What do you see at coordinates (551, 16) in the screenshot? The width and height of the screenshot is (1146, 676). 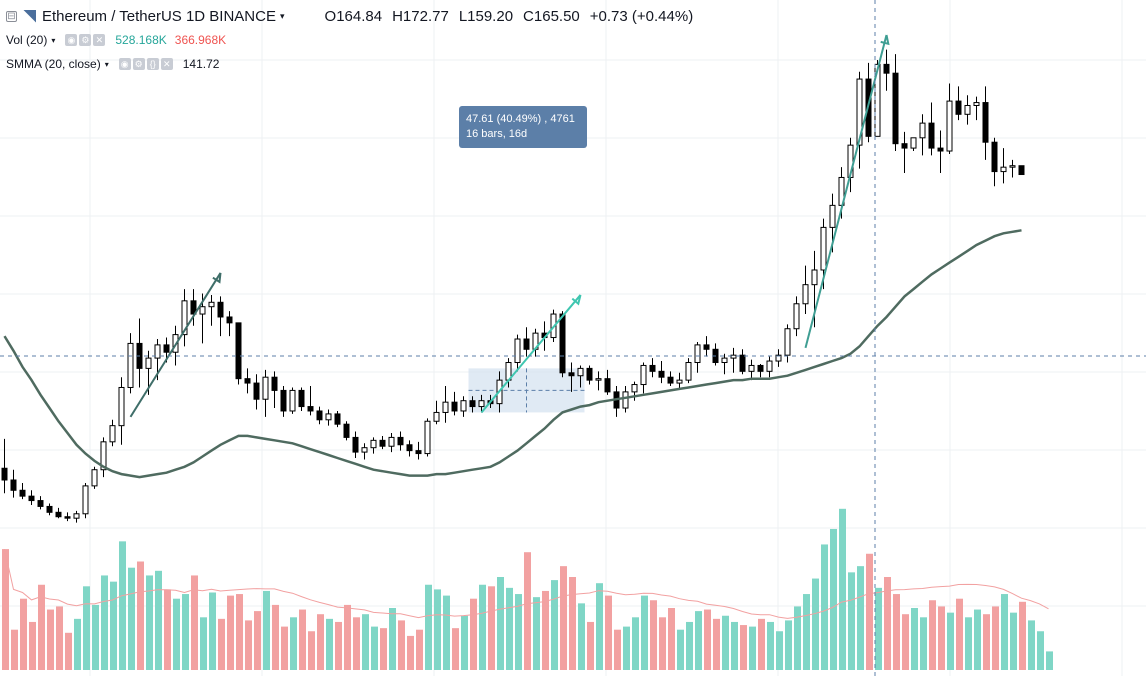 I see `close-value: C165.50` at bounding box center [551, 16].